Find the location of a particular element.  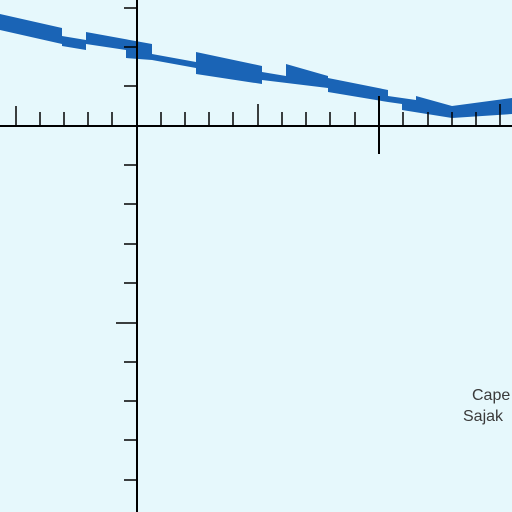

place-label-line1: Cape is located at coordinates (491, 395).